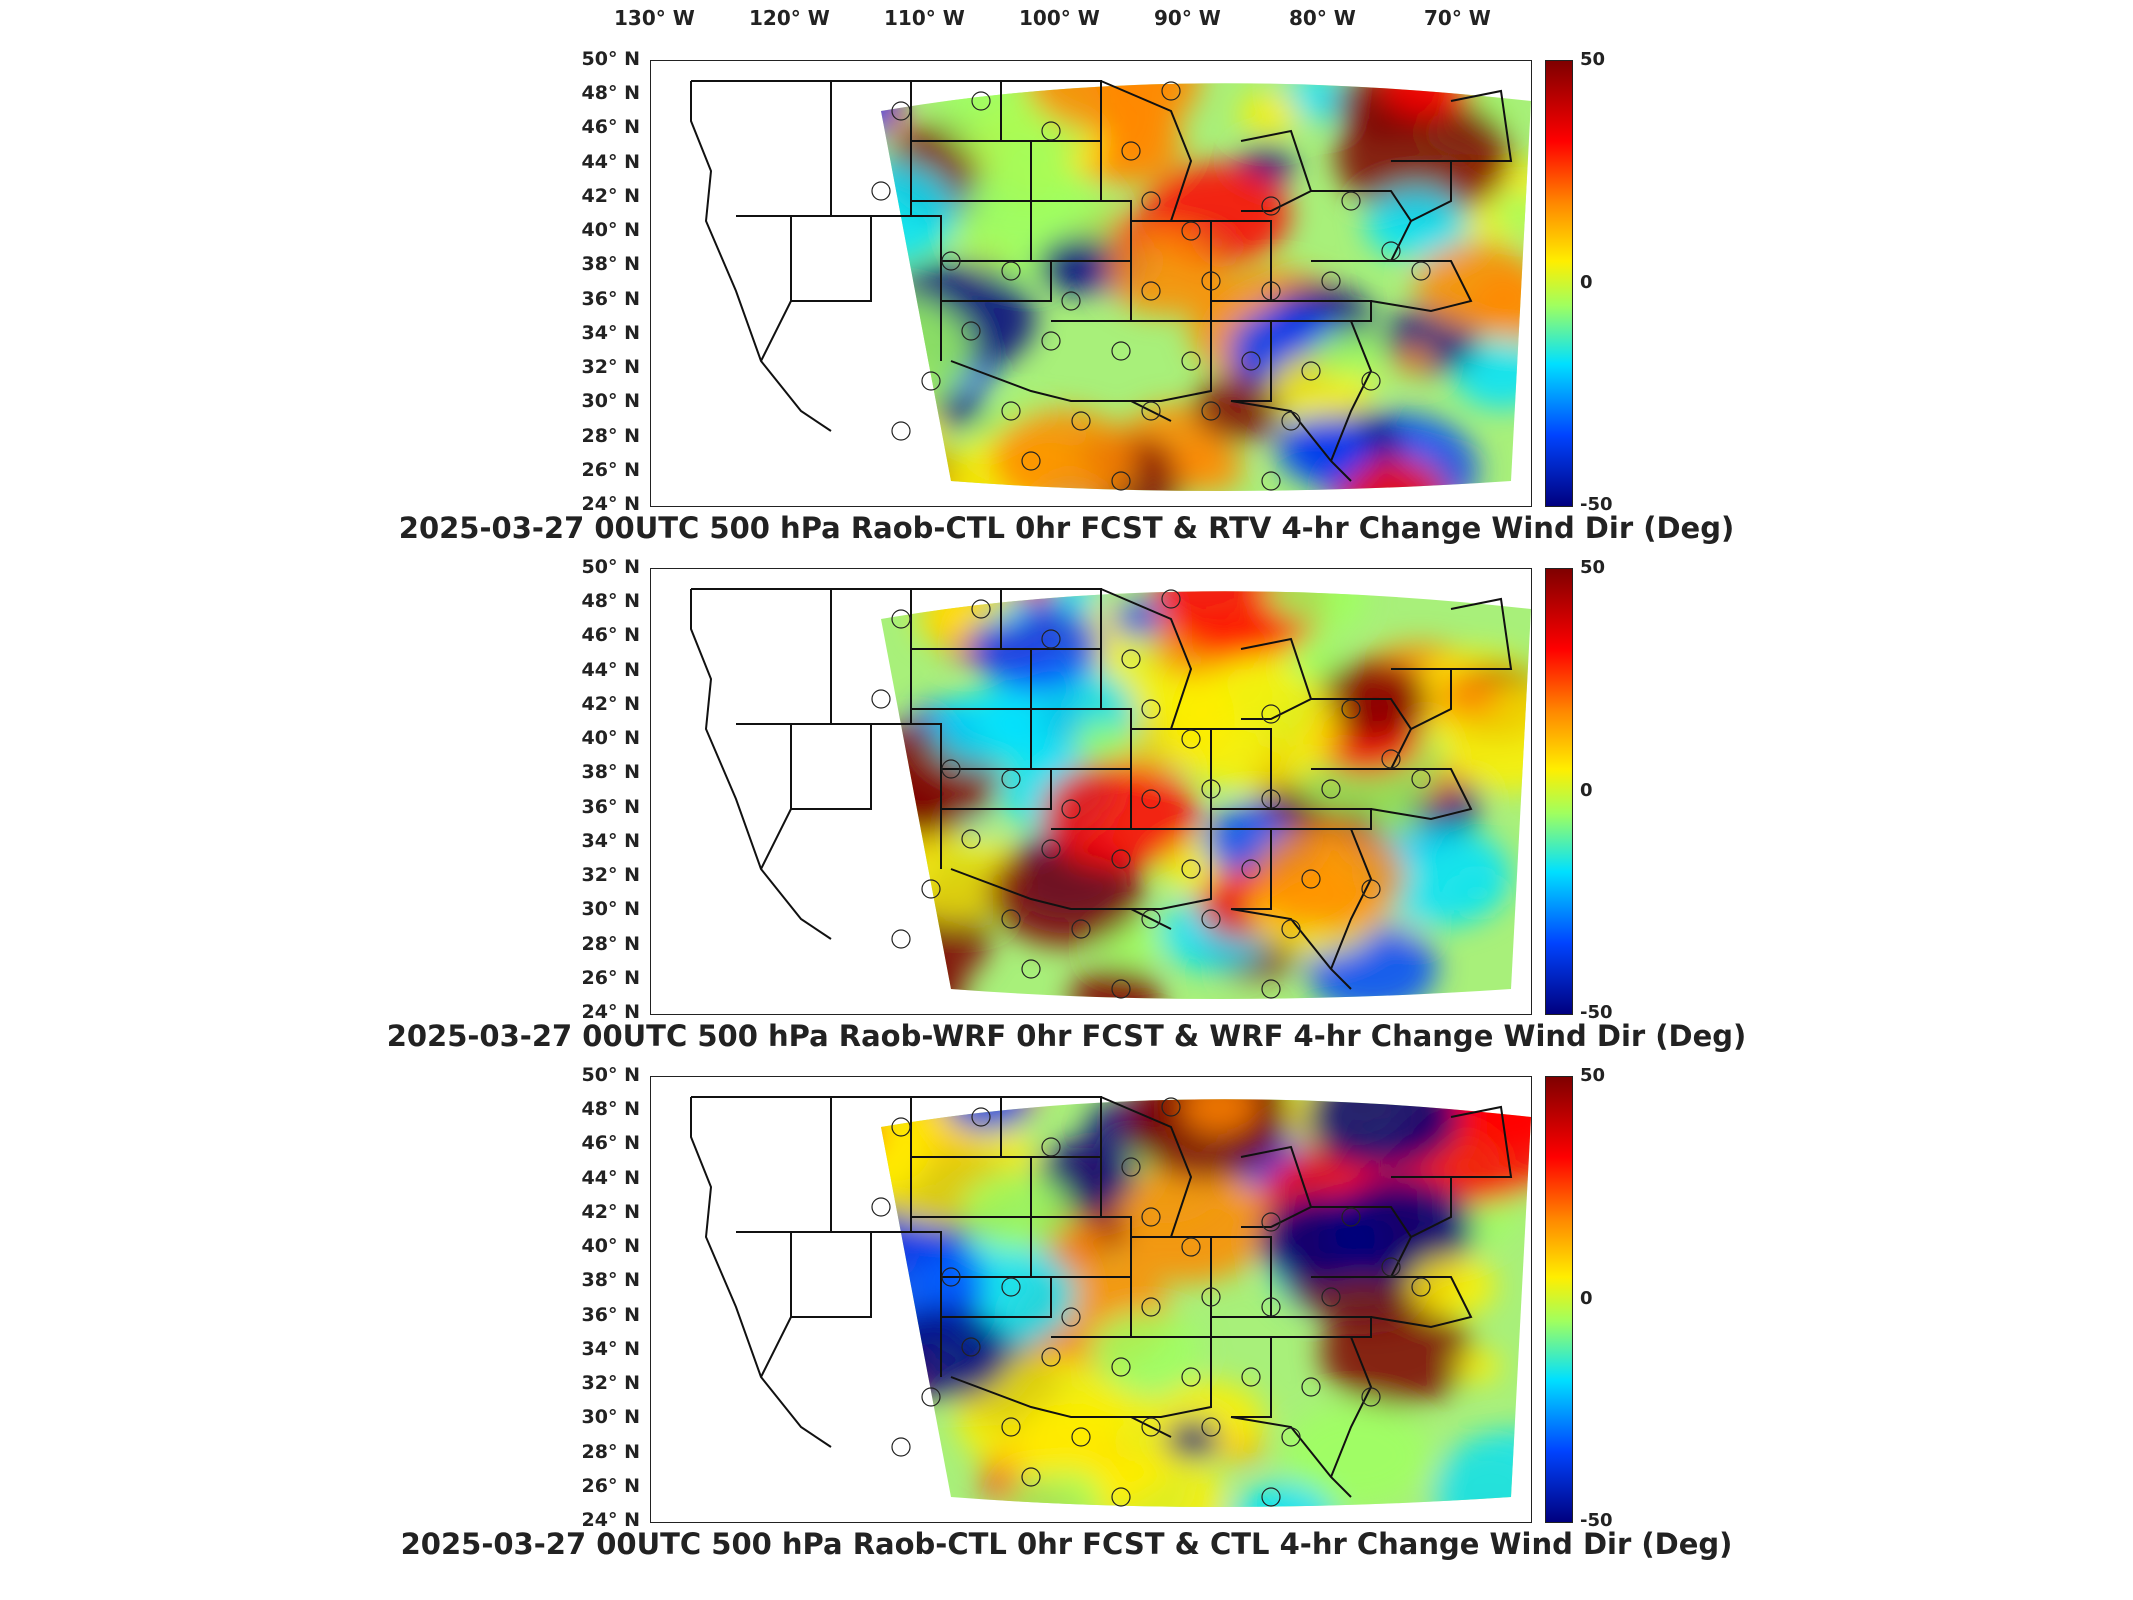 This screenshot has height=1600, width=2133. Describe the element at coordinates (1596, 504) in the screenshot. I see `colorbar-tick-label: -50` at that location.